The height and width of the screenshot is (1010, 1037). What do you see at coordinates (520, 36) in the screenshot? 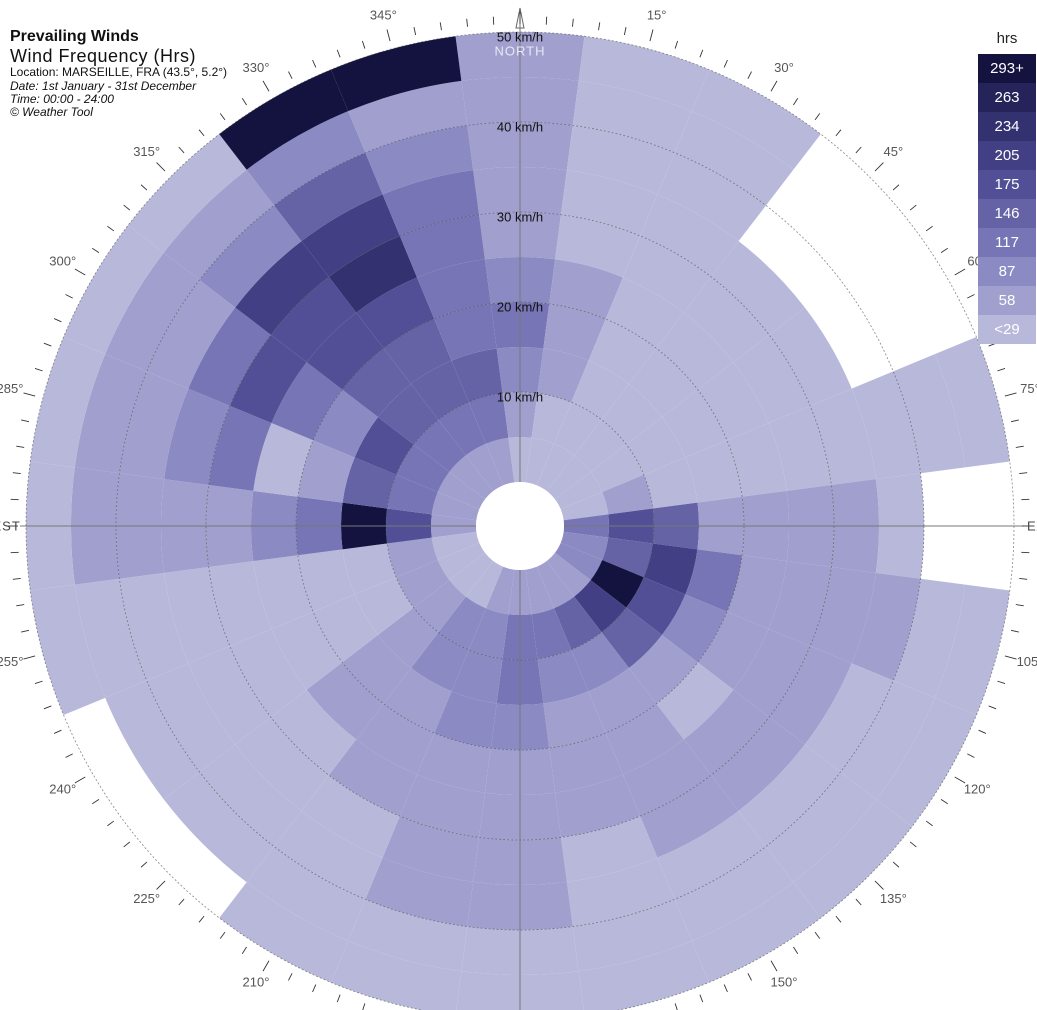
I see `ring-label: 50 km/h` at bounding box center [520, 36].